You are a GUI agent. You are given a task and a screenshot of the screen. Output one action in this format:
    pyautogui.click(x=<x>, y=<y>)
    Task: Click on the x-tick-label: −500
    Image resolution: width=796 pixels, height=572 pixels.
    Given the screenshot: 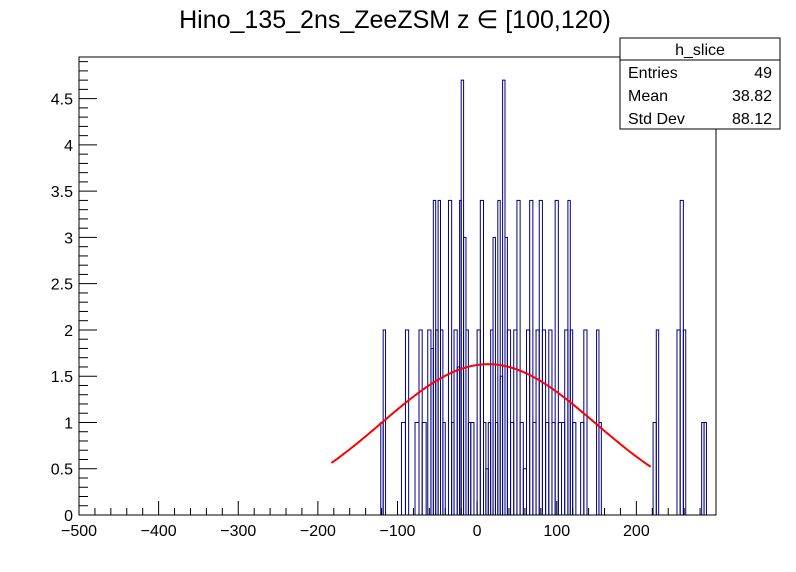 What is the action you would take?
    pyautogui.click(x=79, y=531)
    